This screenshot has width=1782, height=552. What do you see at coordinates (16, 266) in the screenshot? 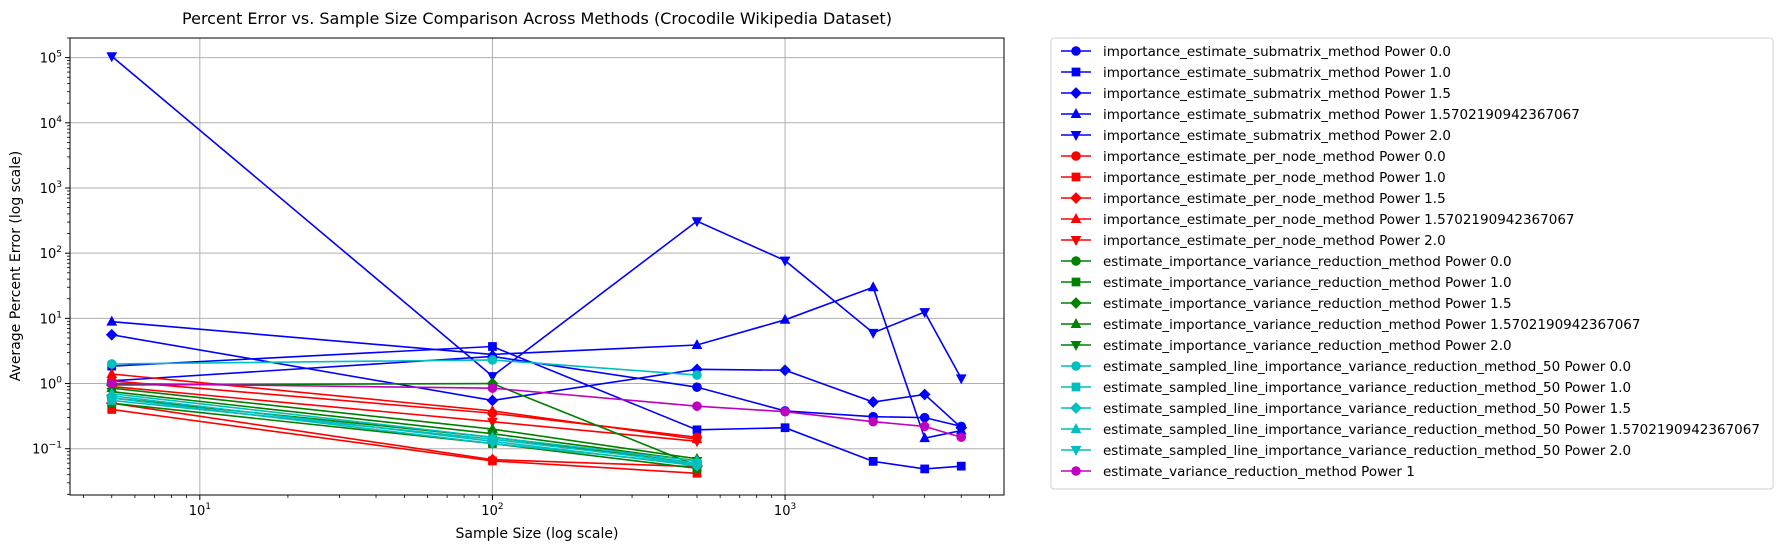
I see `y-axis-label: Average Percent Error (log scale)` at bounding box center [16, 266].